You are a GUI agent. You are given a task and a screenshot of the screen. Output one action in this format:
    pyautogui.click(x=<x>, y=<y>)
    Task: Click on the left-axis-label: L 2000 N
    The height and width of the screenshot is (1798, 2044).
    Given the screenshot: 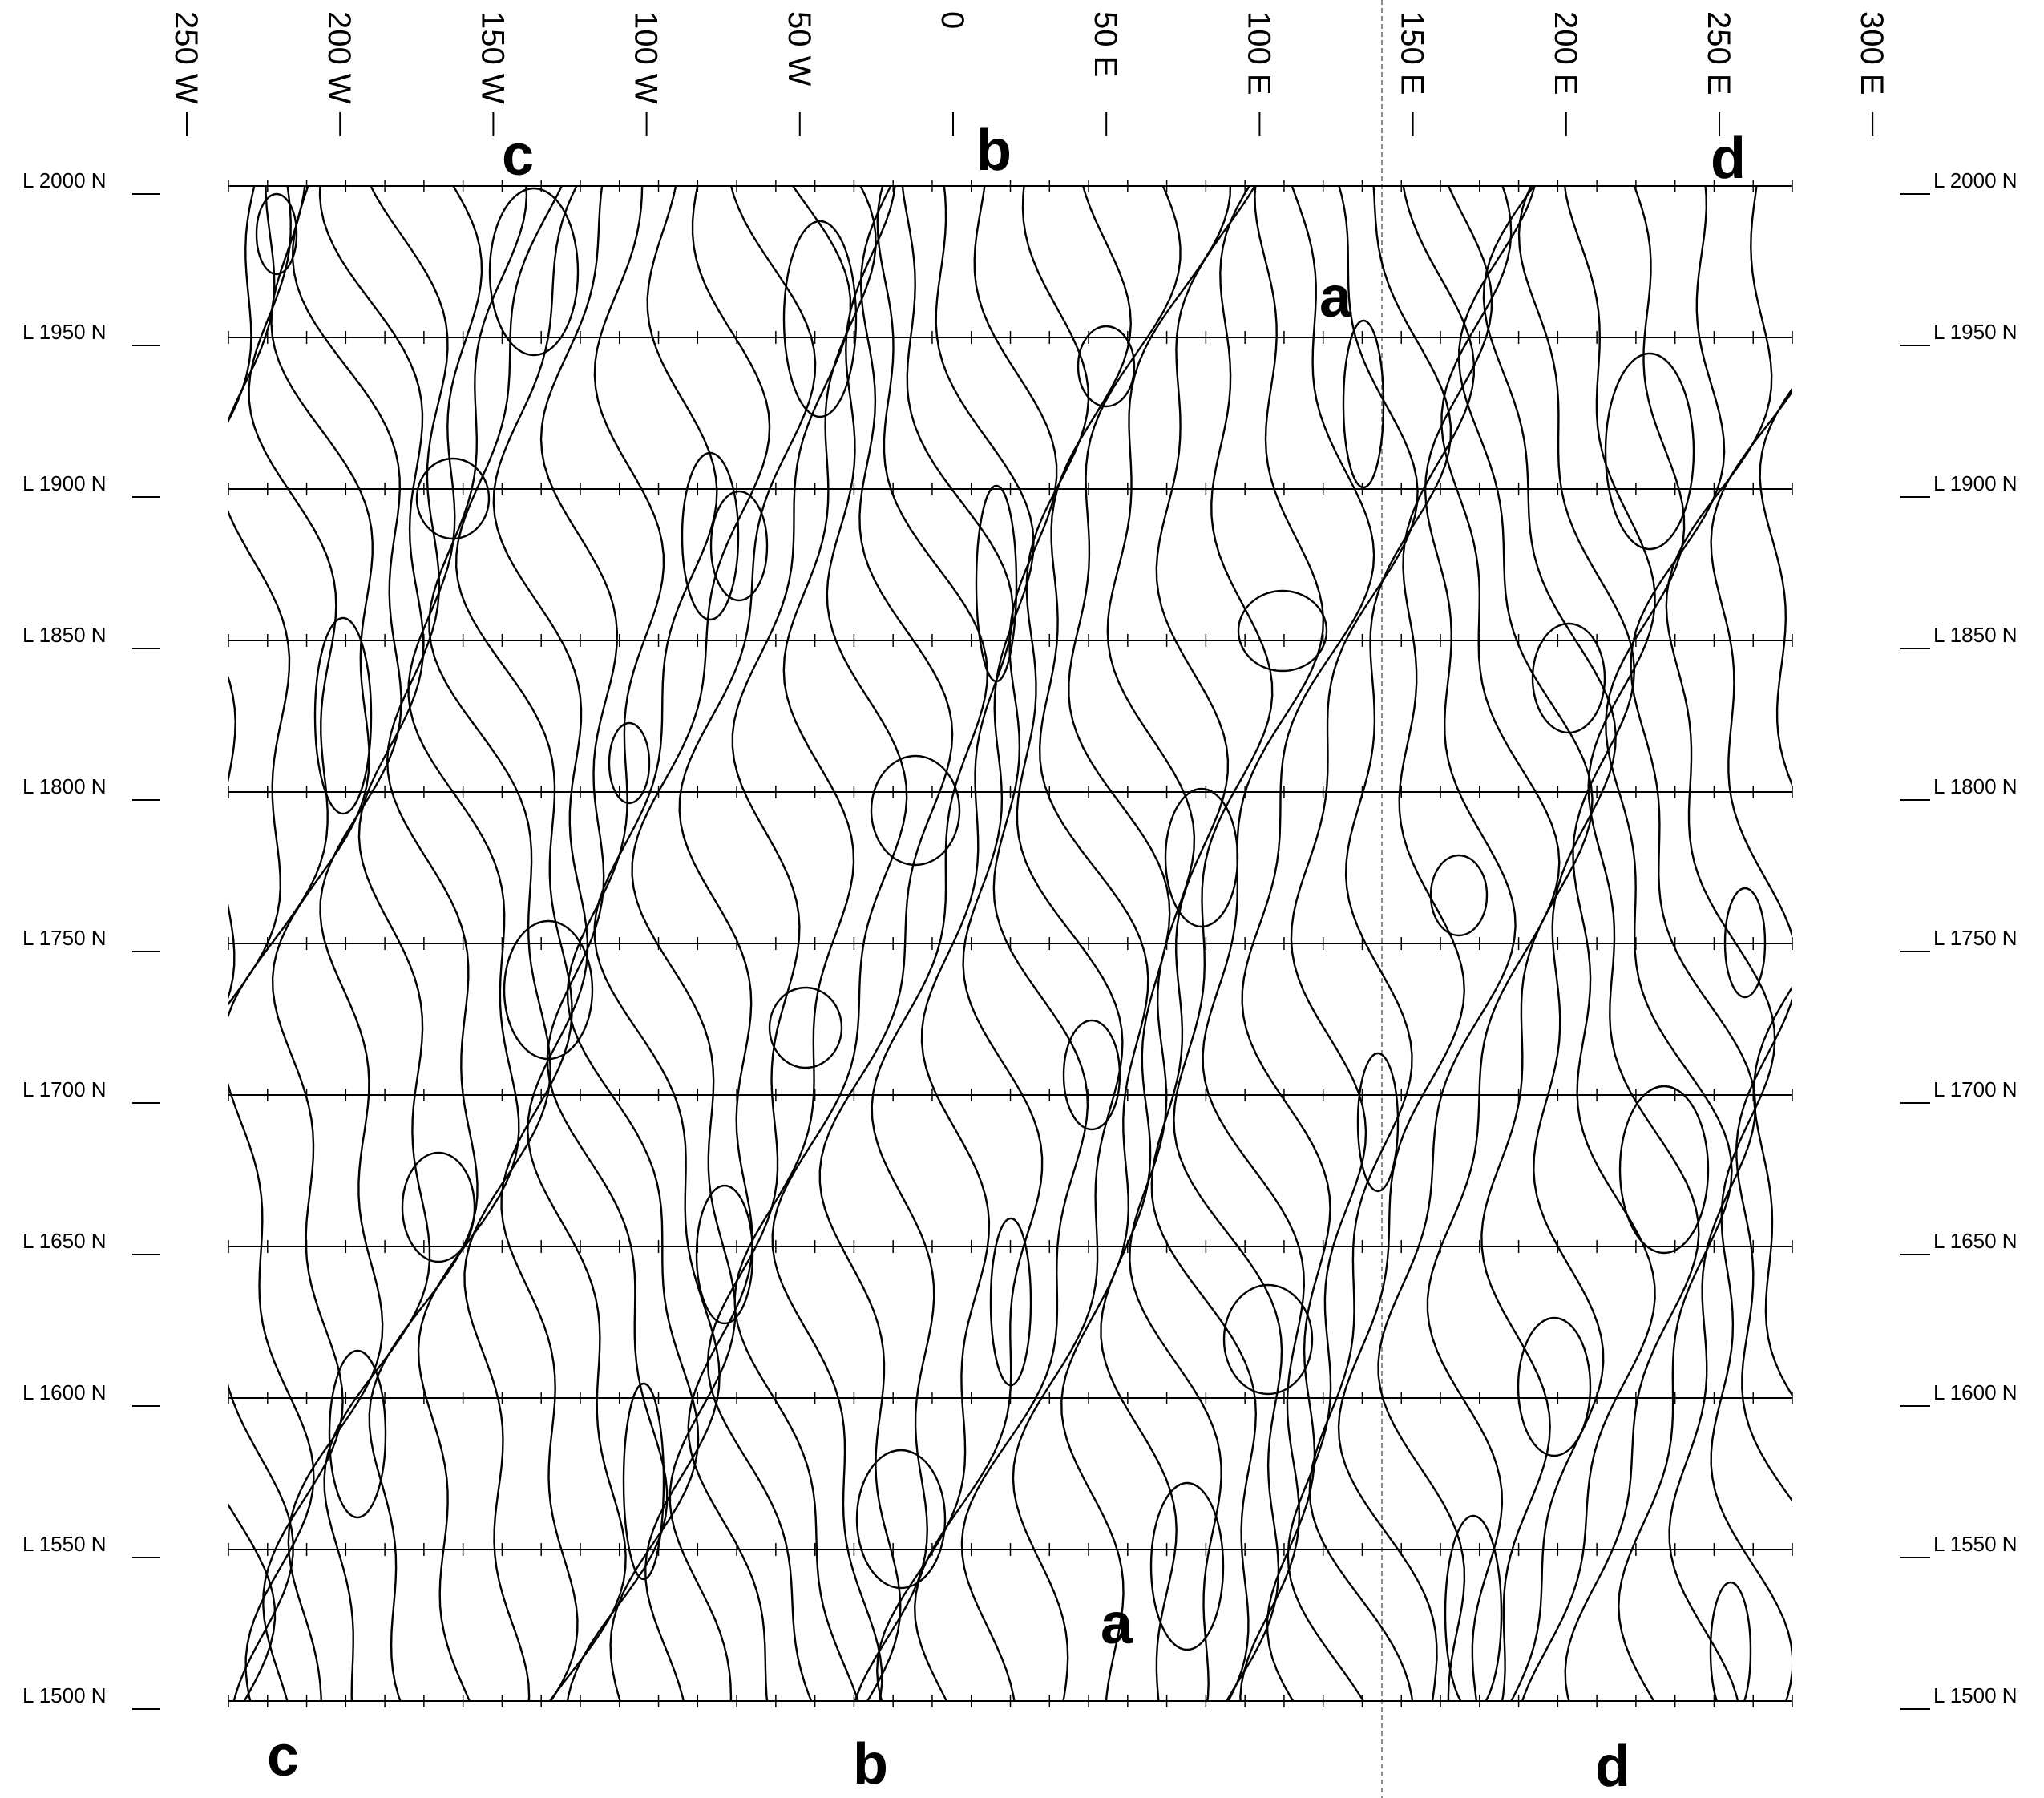 What is the action you would take?
    pyautogui.click(x=64, y=180)
    